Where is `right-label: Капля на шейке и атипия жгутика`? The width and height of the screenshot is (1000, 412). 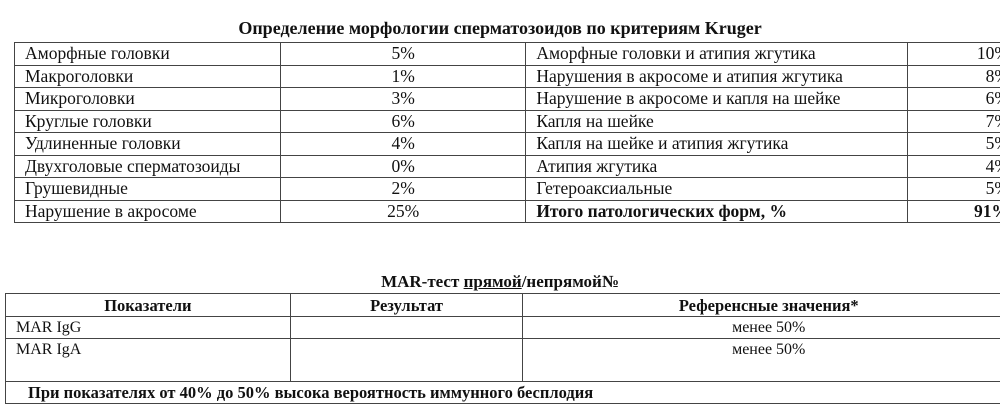
right-label: Капля на шейке и атипия жгутика is located at coordinates (717, 144).